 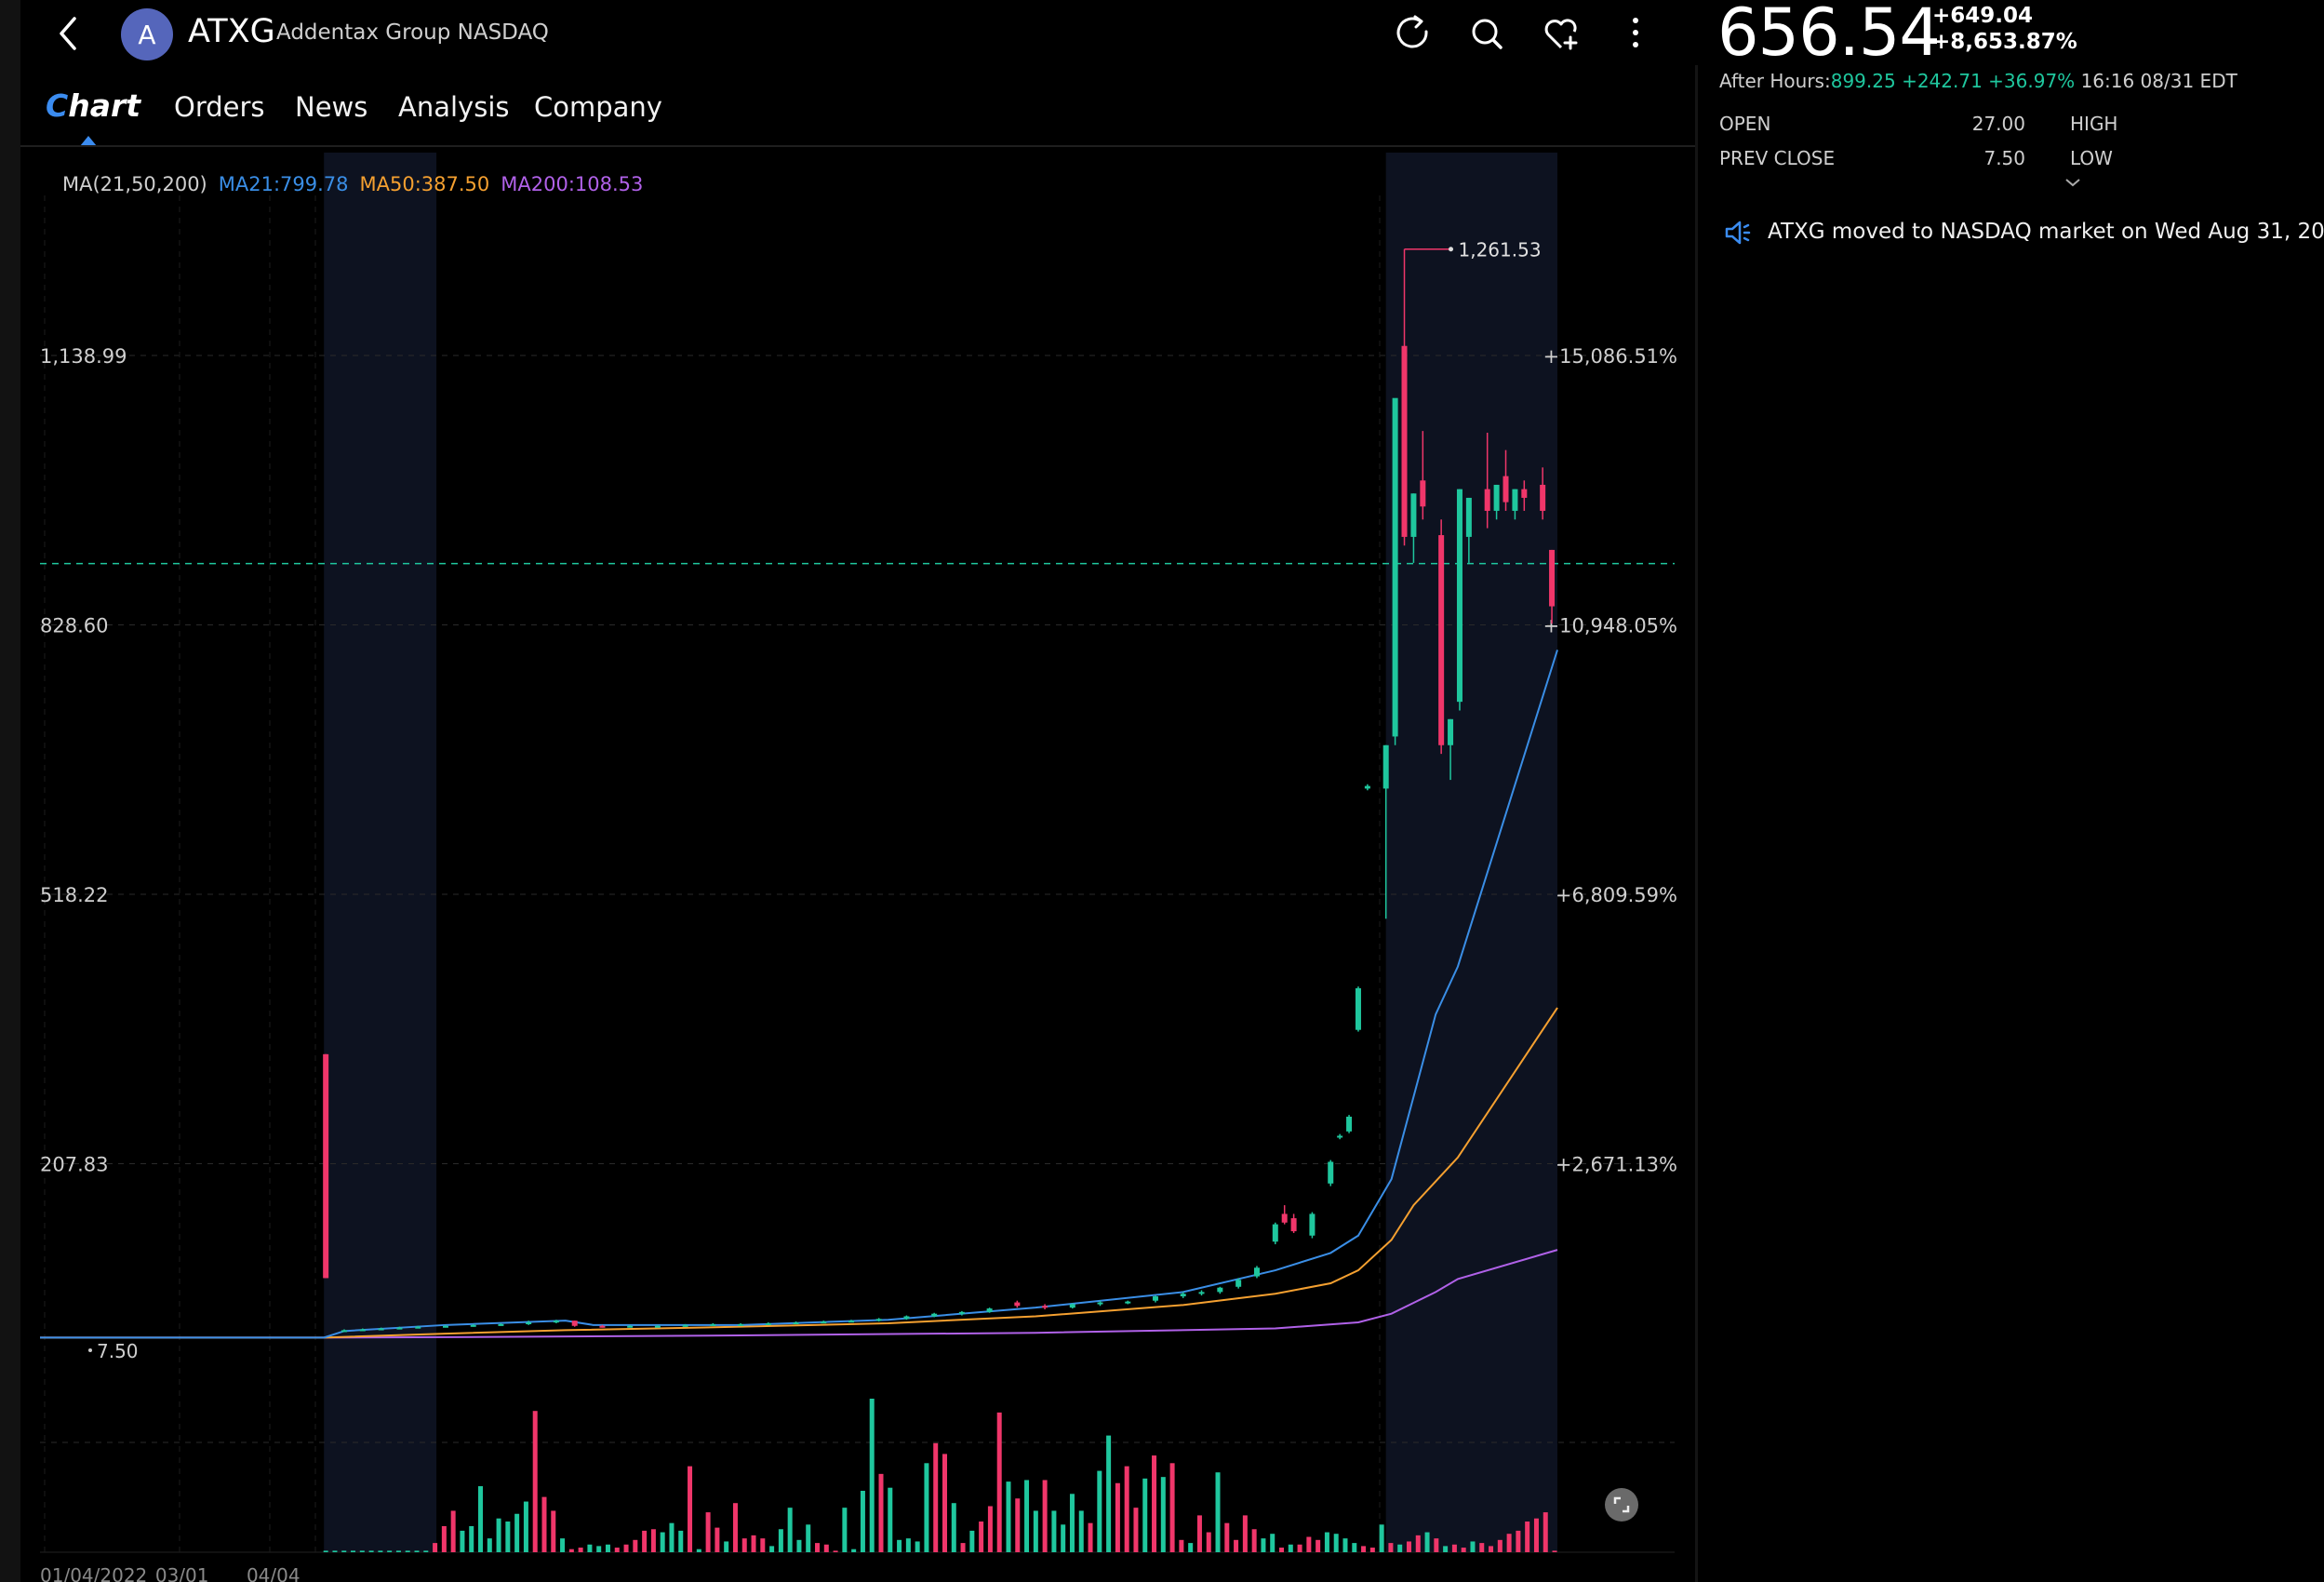 I want to click on tab-news: News, so click(x=331, y=107).